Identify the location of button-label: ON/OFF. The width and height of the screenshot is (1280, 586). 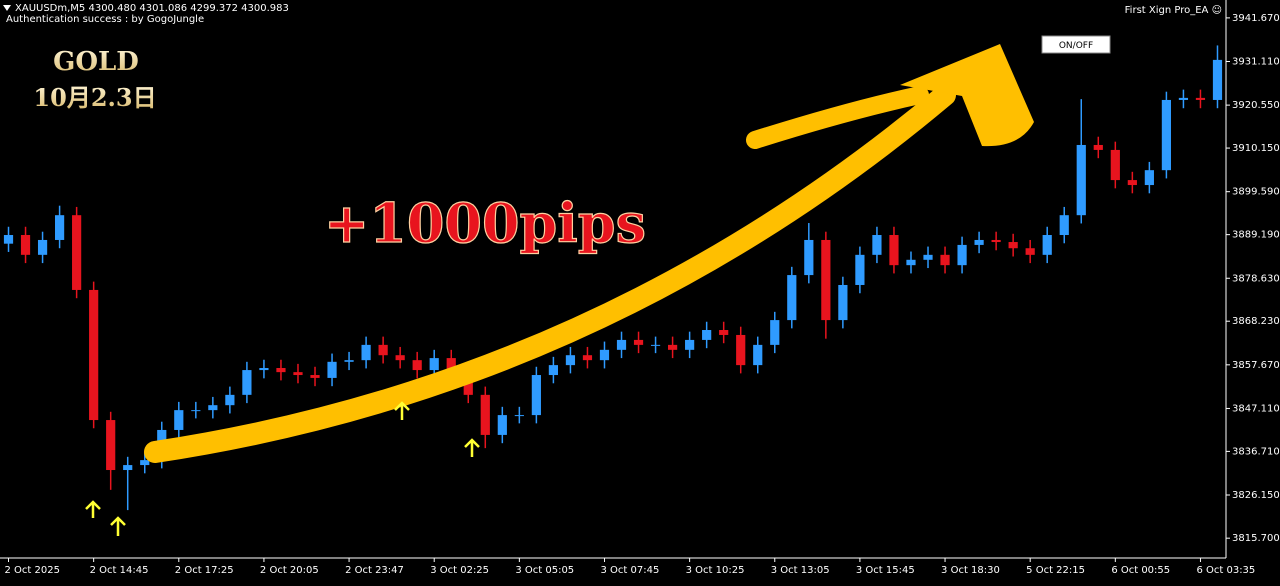
(1076, 46).